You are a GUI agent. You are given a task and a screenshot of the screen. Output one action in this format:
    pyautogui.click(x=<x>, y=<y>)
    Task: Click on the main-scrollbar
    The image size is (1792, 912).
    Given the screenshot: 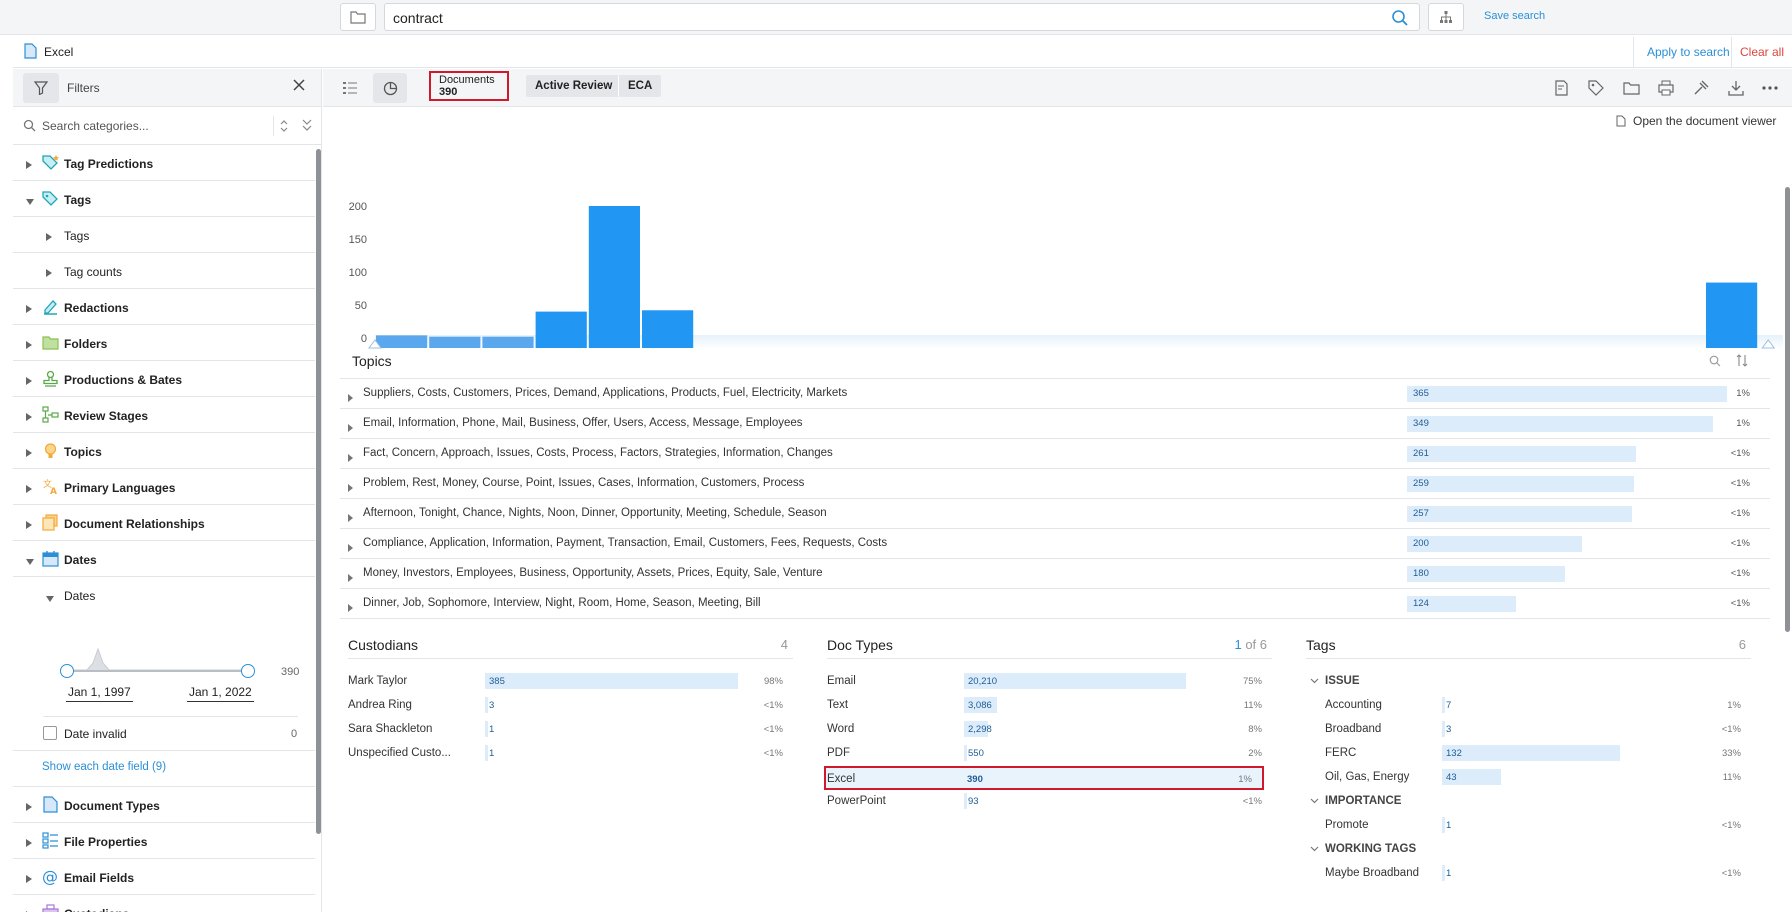 What is the action you would take?
    pyautogui.click(x=1787, y=409)
    